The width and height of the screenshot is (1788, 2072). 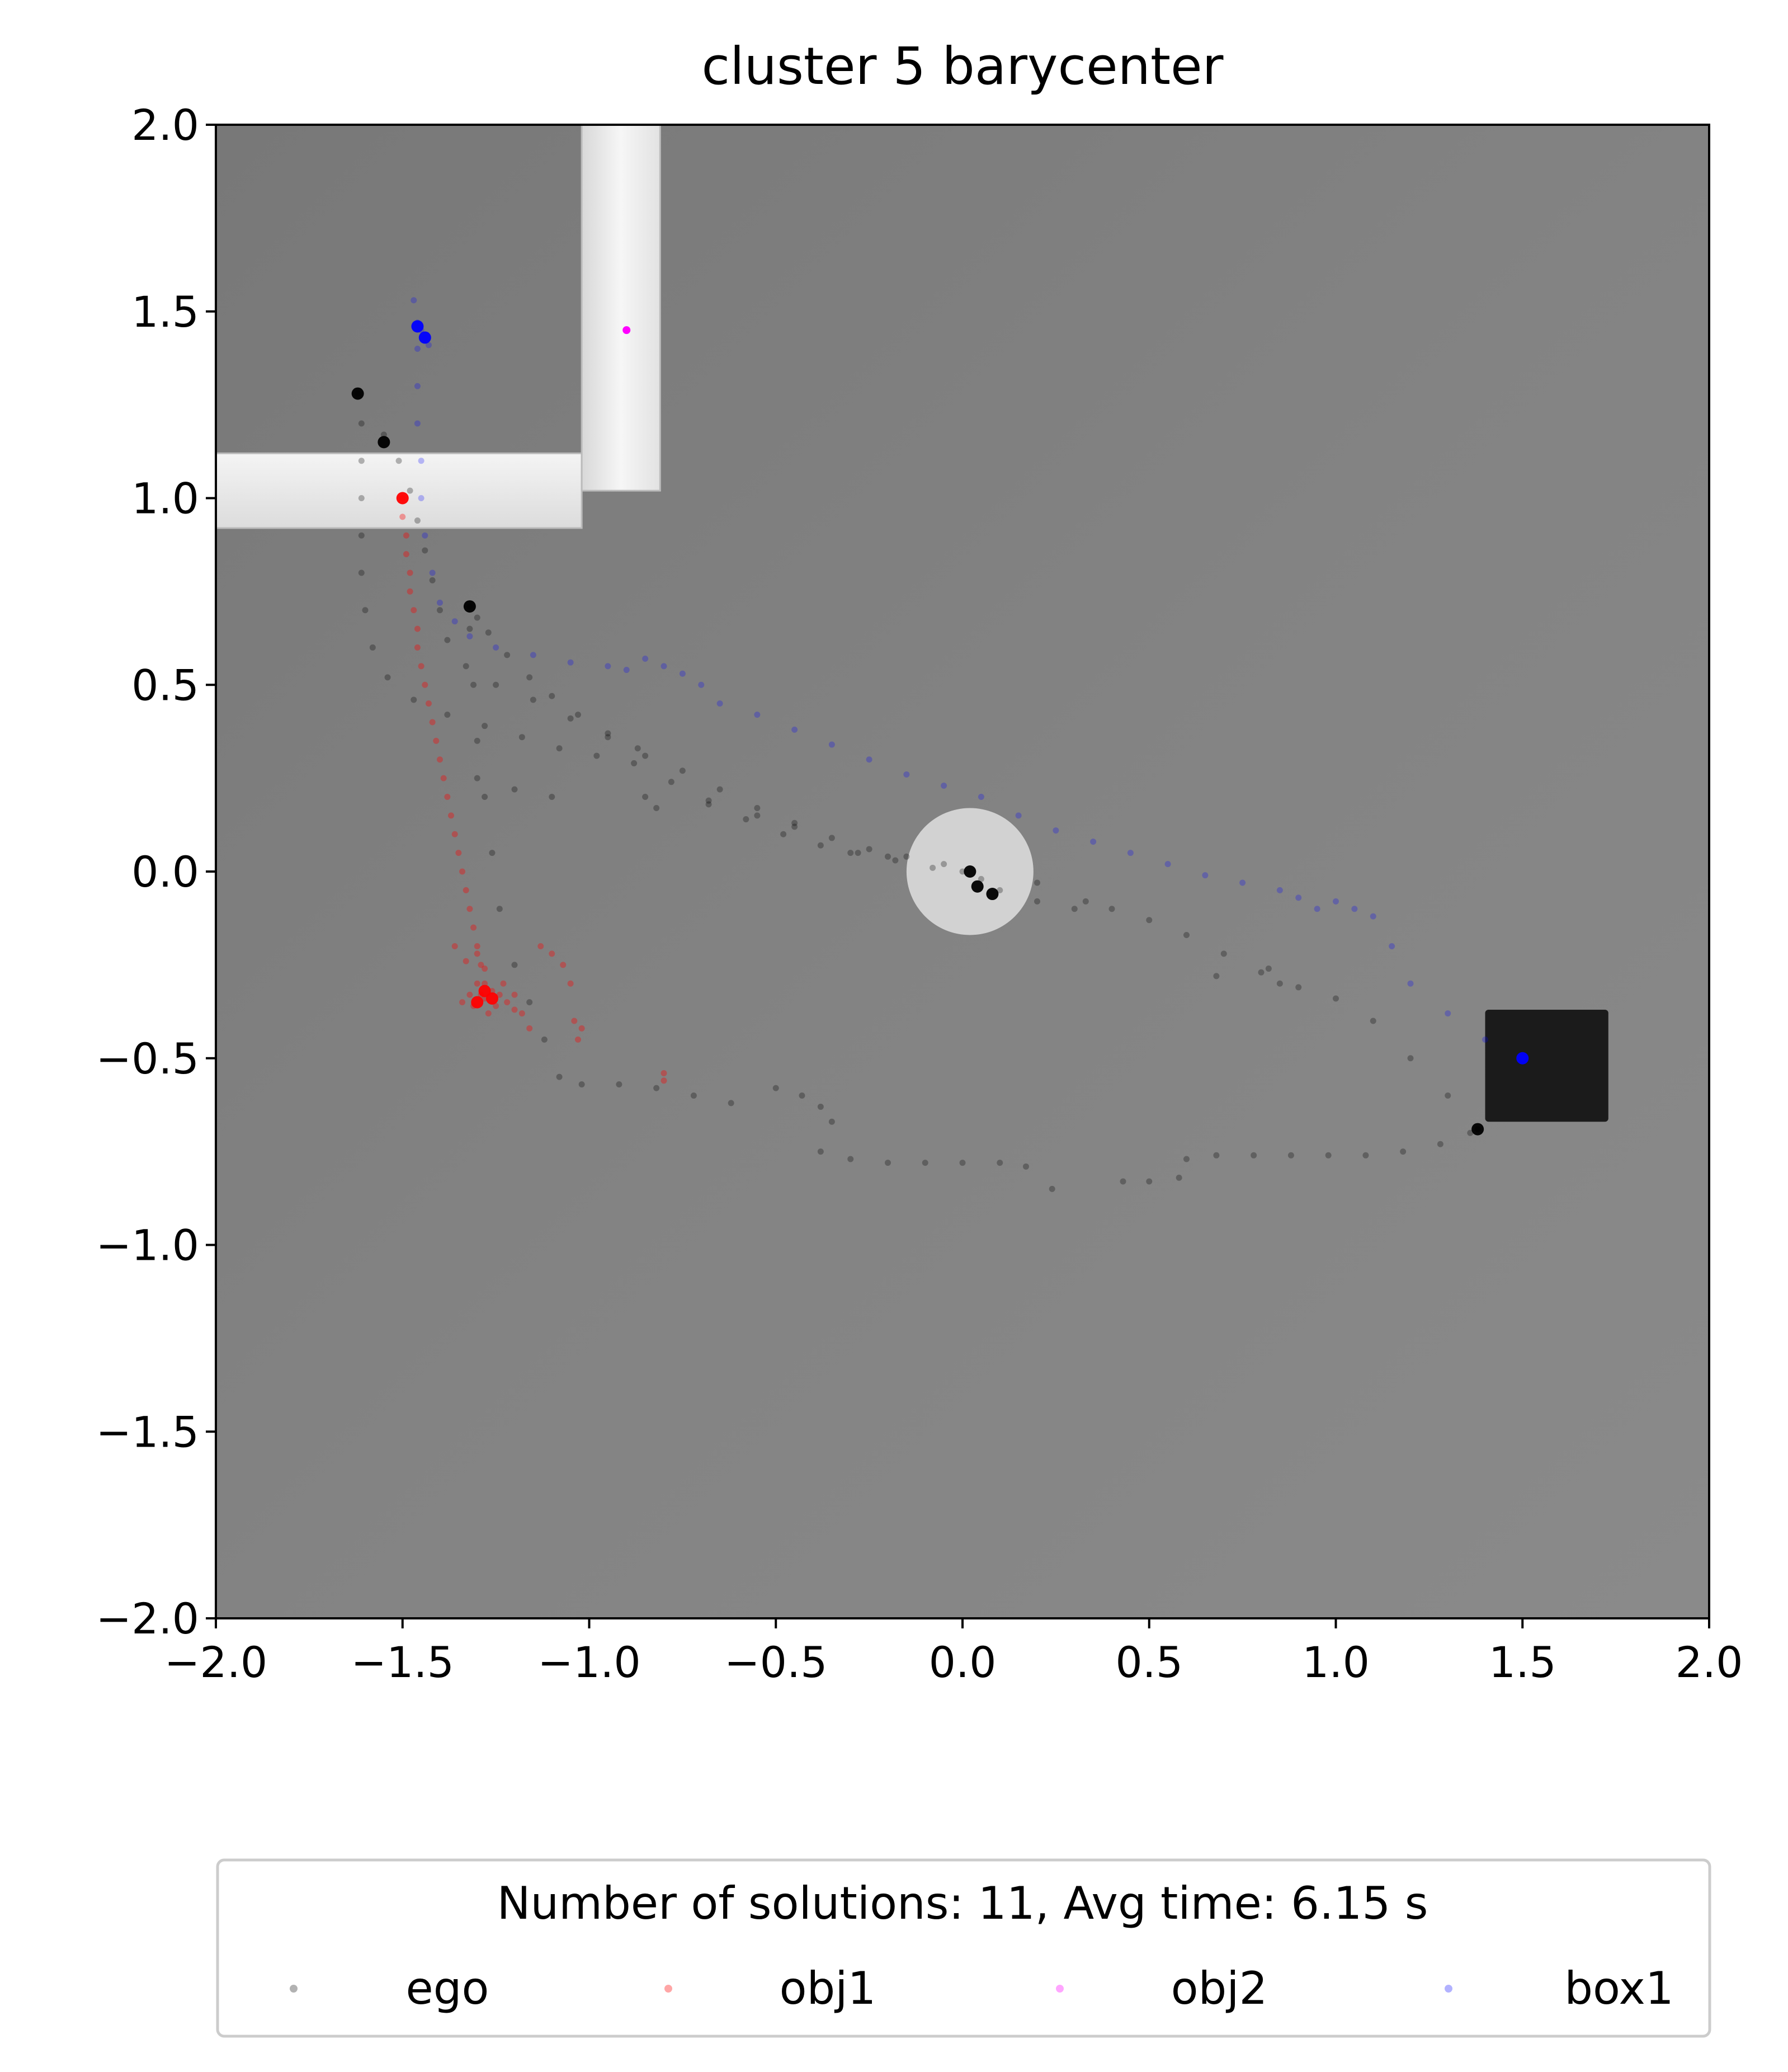 What do you see at coordinates (776, 1662) in the screenshot?
I see `x-tick-label: −0.5` at bounding box center [776, 1662].